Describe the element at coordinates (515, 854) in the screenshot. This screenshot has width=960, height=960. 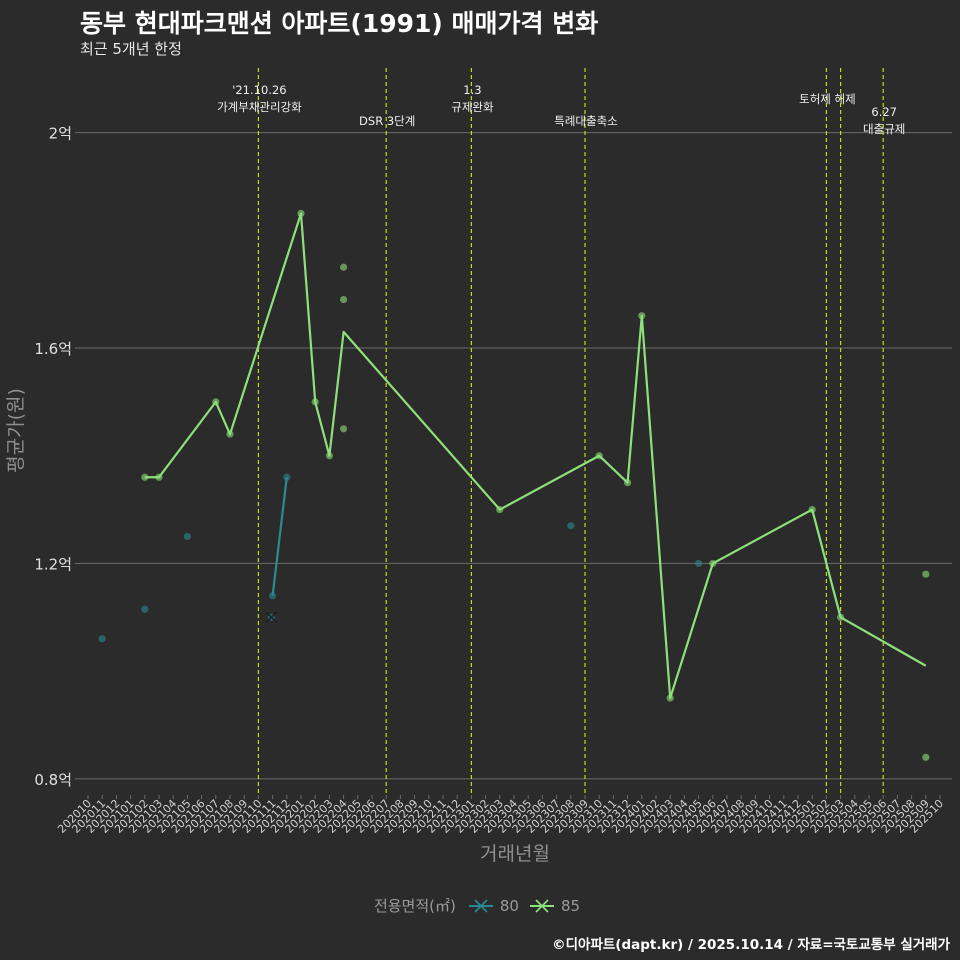
I see `x-axis-title: 거래년월` at that location.